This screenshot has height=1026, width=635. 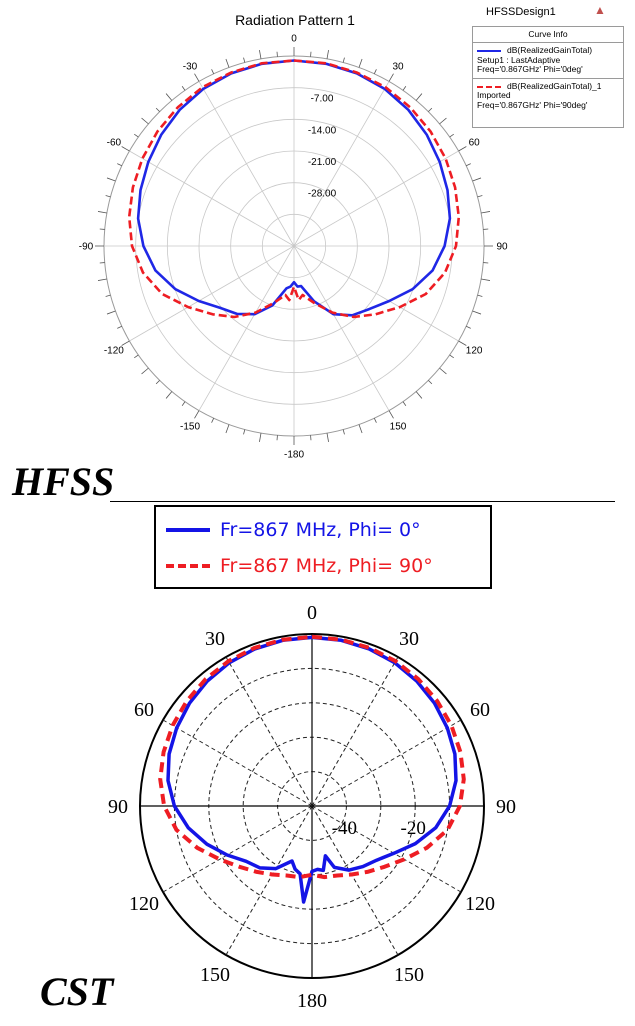 I want to click on angle-tick-label: 60, so click(x=144, y=710).